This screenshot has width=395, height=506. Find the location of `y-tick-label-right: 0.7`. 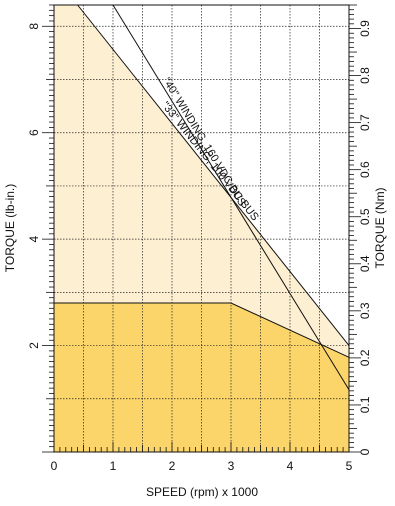

y-tick-label-right: 0.7 is located at coordinates (365, 122).